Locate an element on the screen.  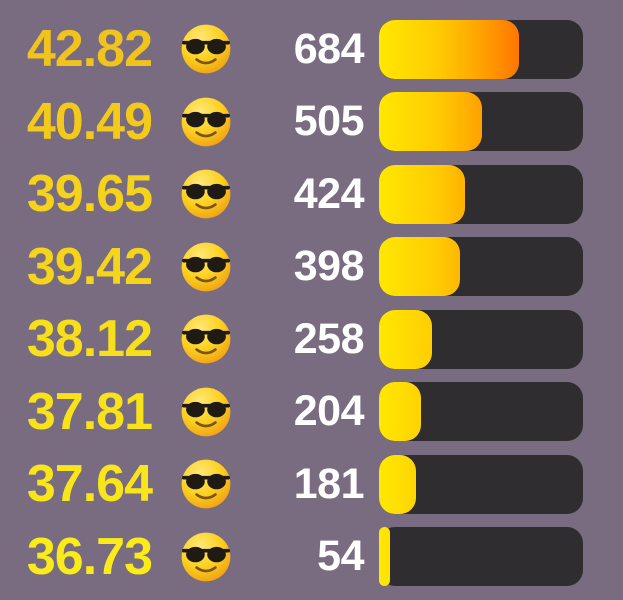
leaderboard-row: 38.12 258 is located at coordinates (311, 339).